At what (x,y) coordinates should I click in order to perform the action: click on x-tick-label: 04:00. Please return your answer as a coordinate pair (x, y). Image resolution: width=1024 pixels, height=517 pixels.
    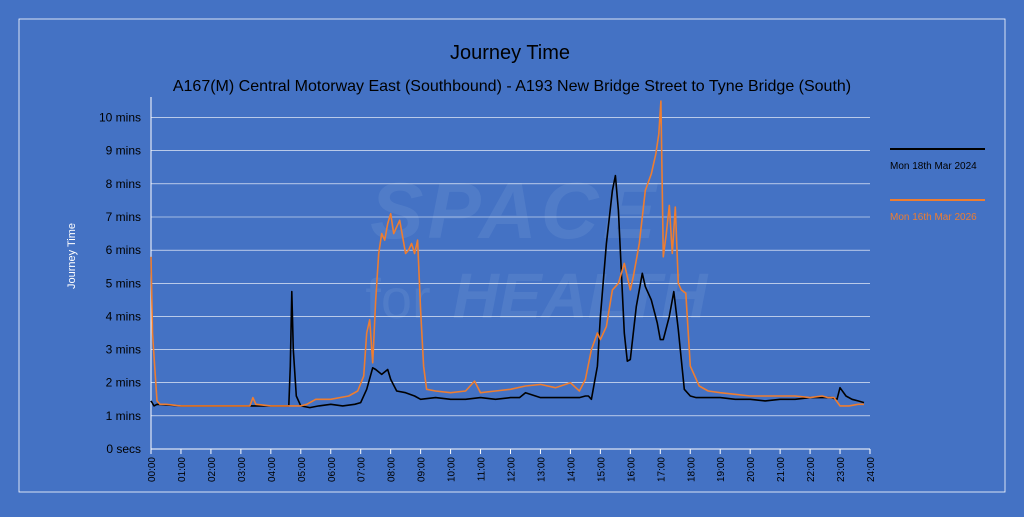
    Looking at the image, I should click on (272, 469).